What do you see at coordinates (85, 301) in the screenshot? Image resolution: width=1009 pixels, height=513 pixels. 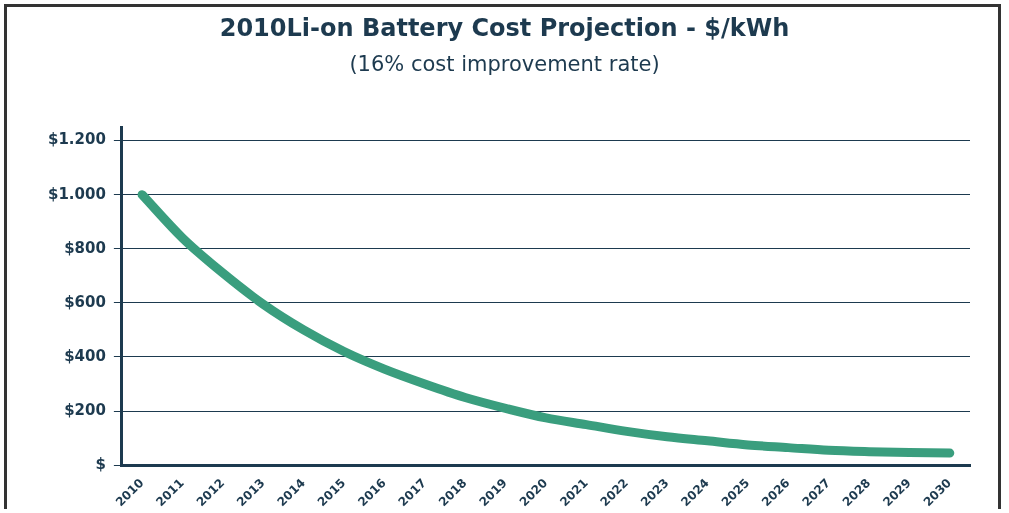 I see `y-tick-label: $600` at bounding box center [85, 301].